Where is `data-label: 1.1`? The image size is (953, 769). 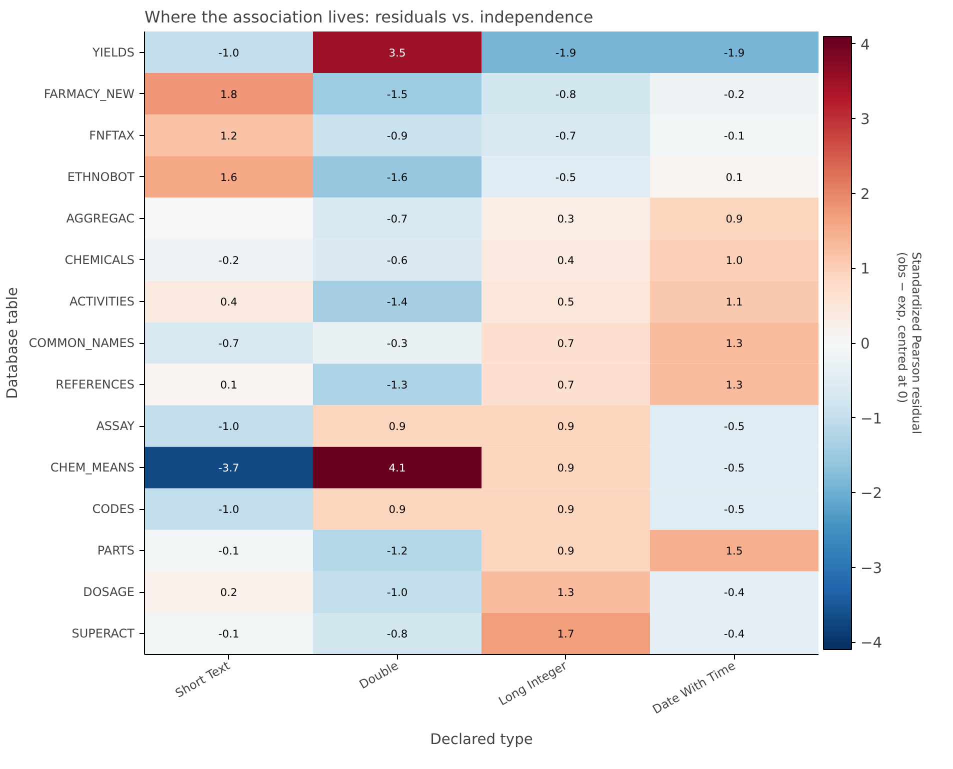
data-label: 1.1 is located at coordinates (734, 301).